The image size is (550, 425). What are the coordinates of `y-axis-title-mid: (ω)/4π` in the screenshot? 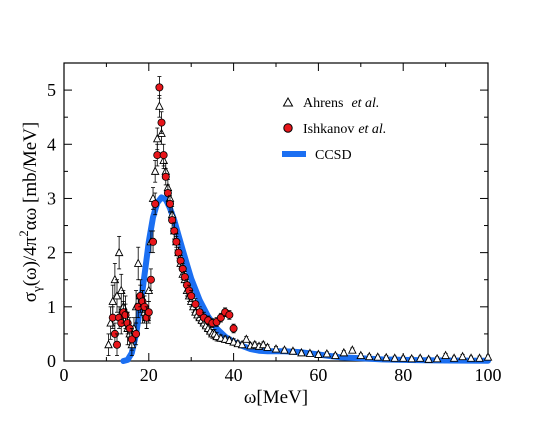 It's located at (30, 261).